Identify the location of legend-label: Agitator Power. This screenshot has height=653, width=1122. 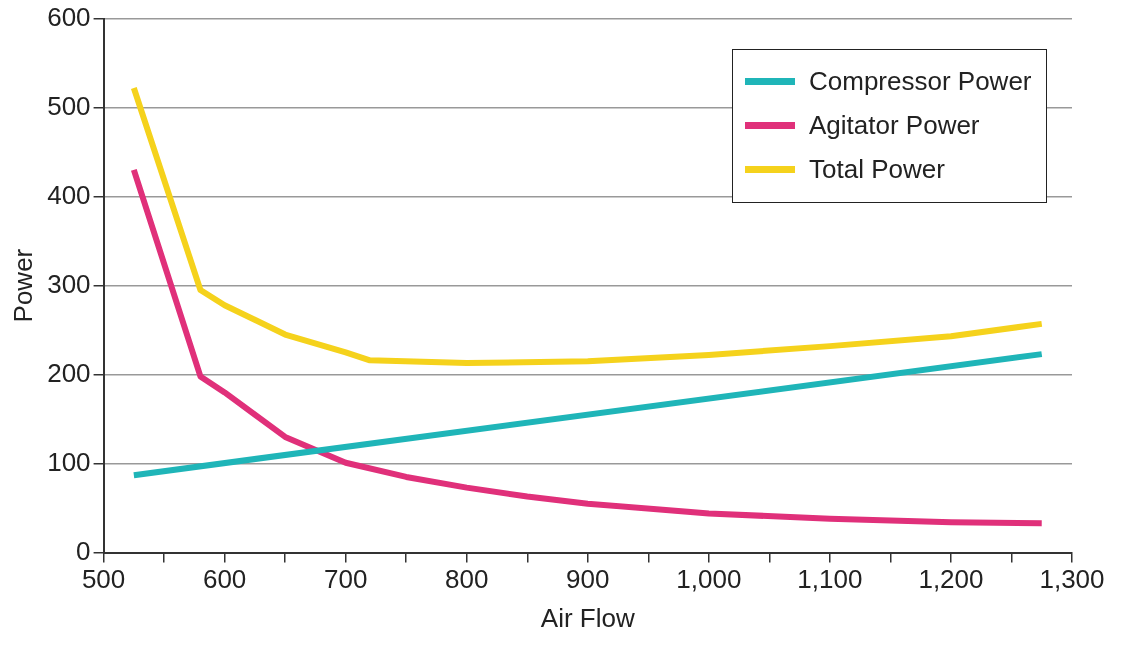
(894, 126).